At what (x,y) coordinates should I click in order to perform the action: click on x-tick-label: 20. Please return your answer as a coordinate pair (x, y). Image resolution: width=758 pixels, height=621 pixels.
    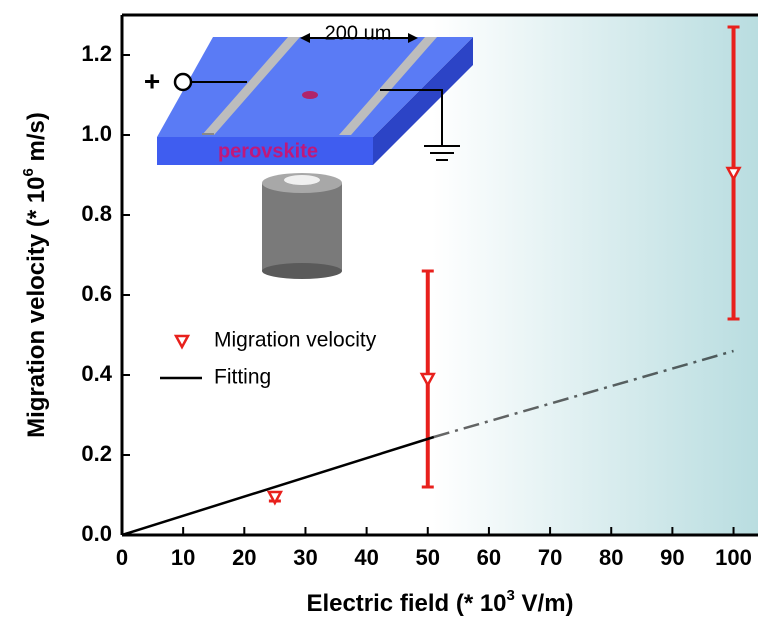
    Looking at the image, I should click on (244, 557).